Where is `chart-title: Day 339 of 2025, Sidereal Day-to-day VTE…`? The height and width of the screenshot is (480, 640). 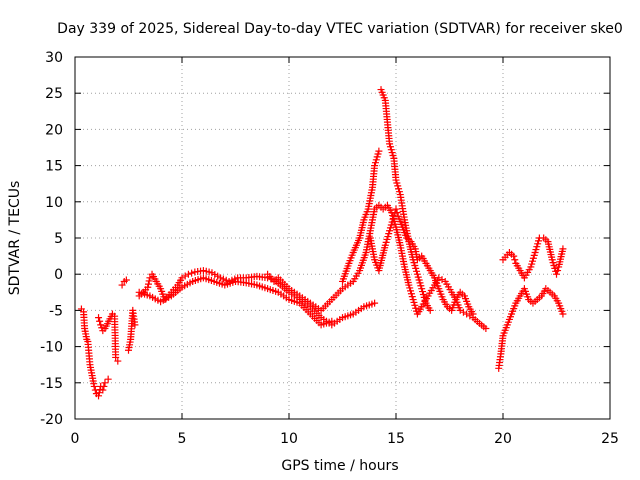 chart-title: Day 339 of 2025, Sidereal Day-to-day VTE… is located at coordinates (340, 29).